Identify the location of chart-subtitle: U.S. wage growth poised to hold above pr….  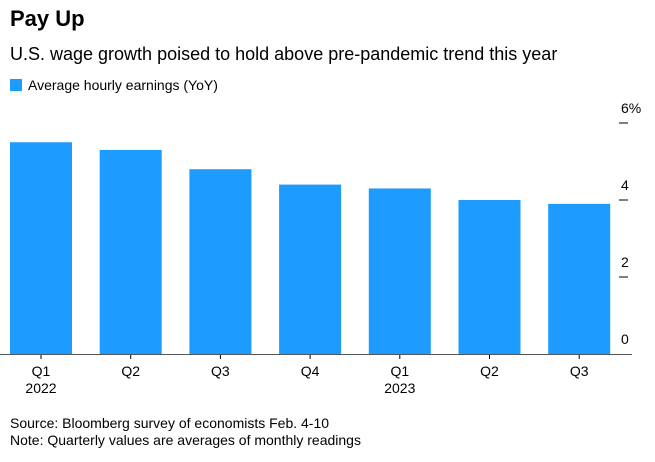
(284, 54).